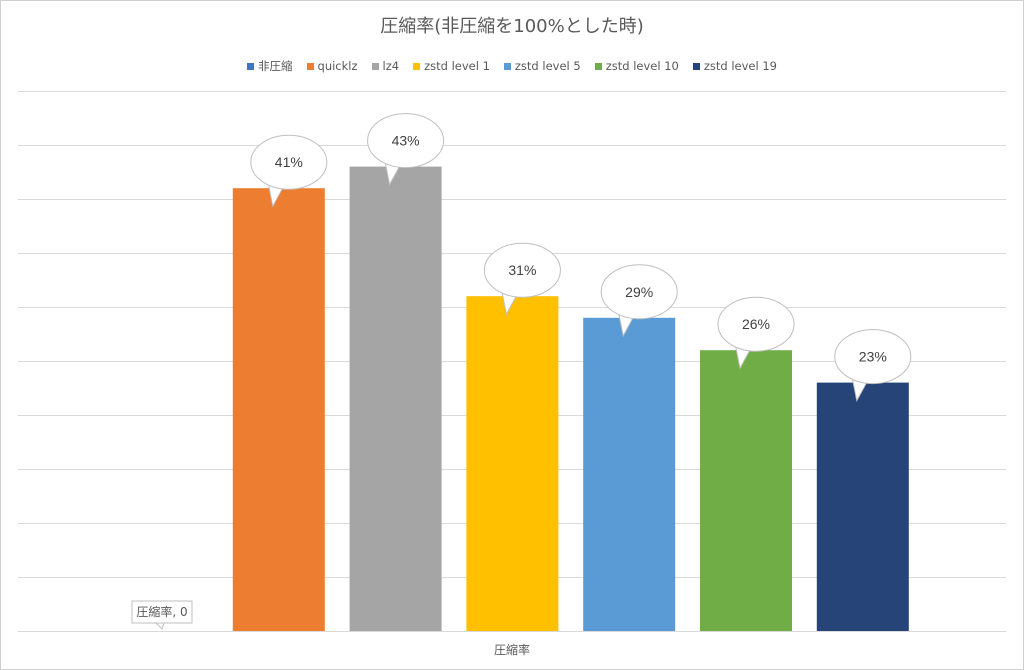 The height and width of the screenshot is (670, 1024). I want to click on data-label-callout-tail, so click(160, 626).